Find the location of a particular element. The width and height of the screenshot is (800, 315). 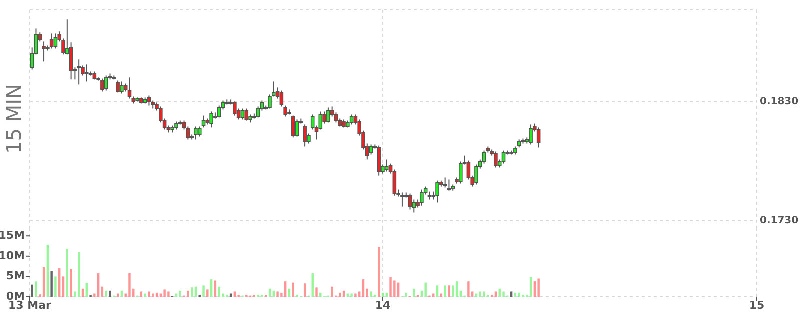

x-tick-label: 13 Mar is located at coordinates (30, 305).